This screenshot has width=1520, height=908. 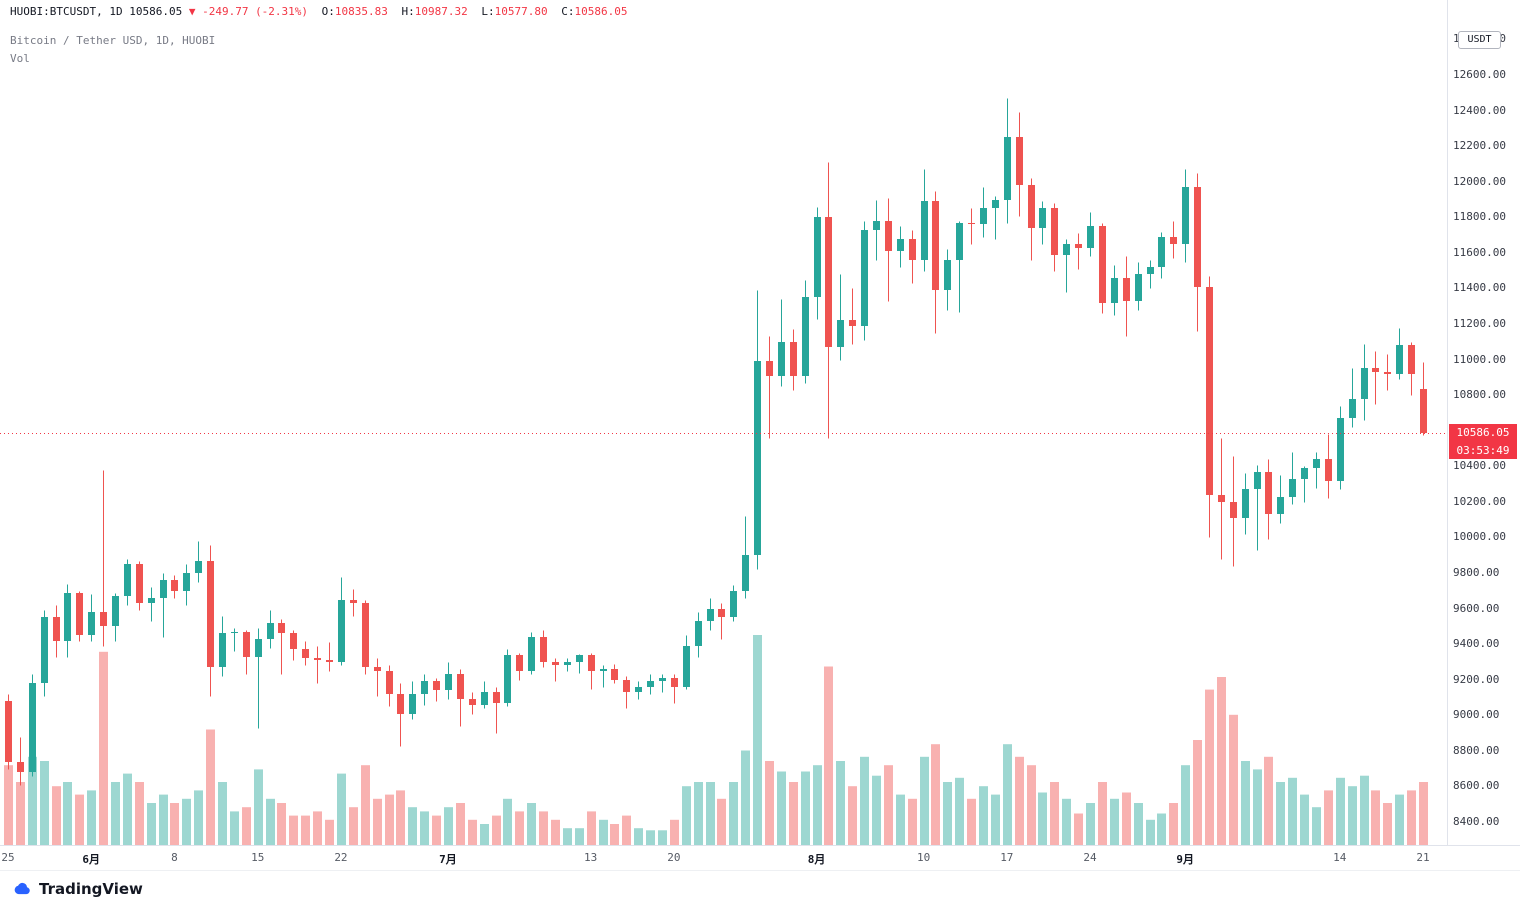 I want to click on volume-indicator-label: Vol, so click(x=20, y=58).